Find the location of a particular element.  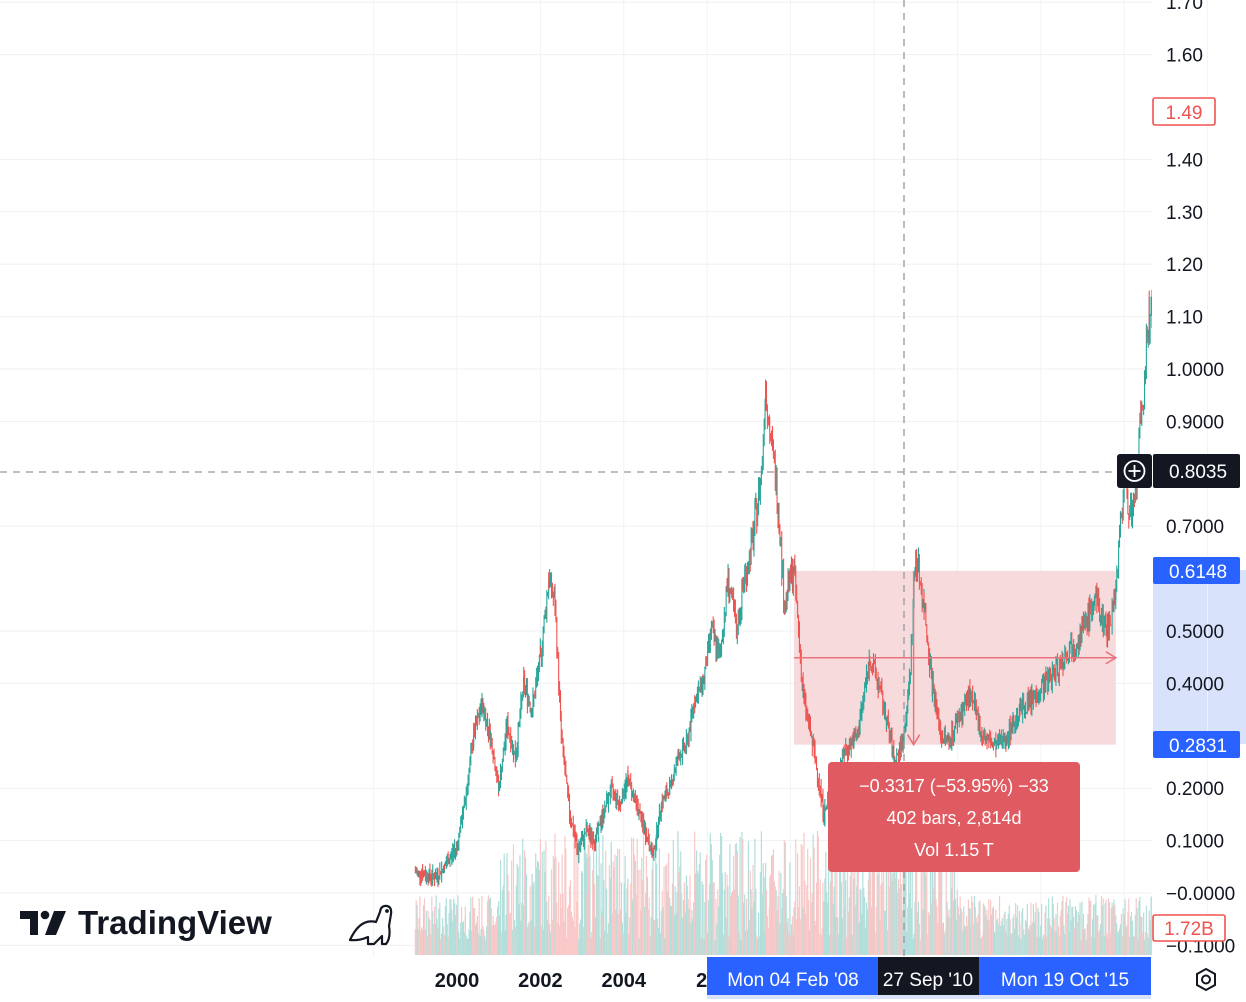

crosshair-price-box is located at coordinates (1196, 471).